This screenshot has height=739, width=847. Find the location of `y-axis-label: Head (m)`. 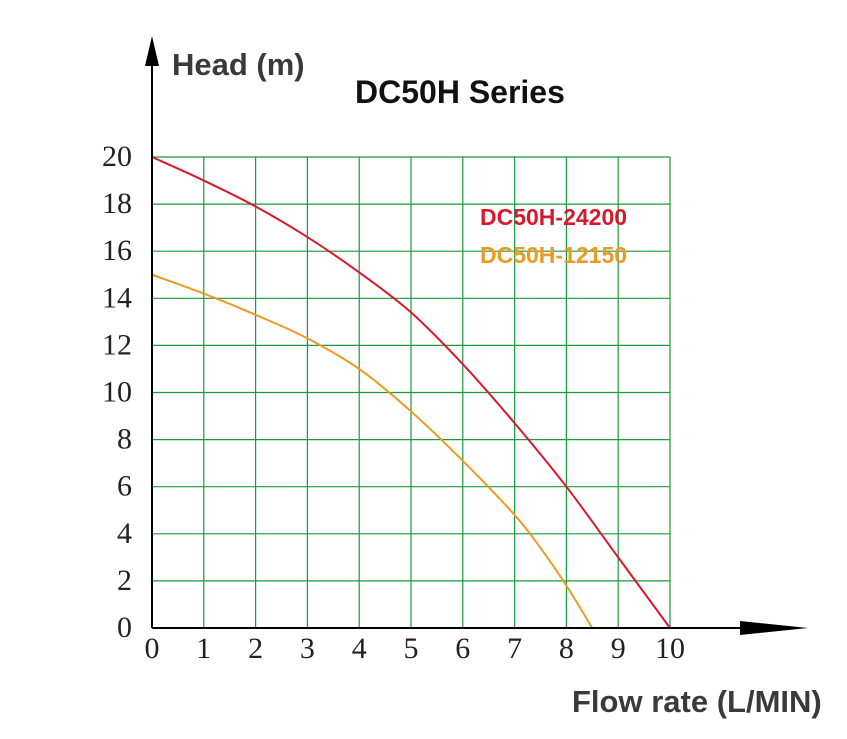

y-axis-label: Head (m) is located at coordinates (238, 64).